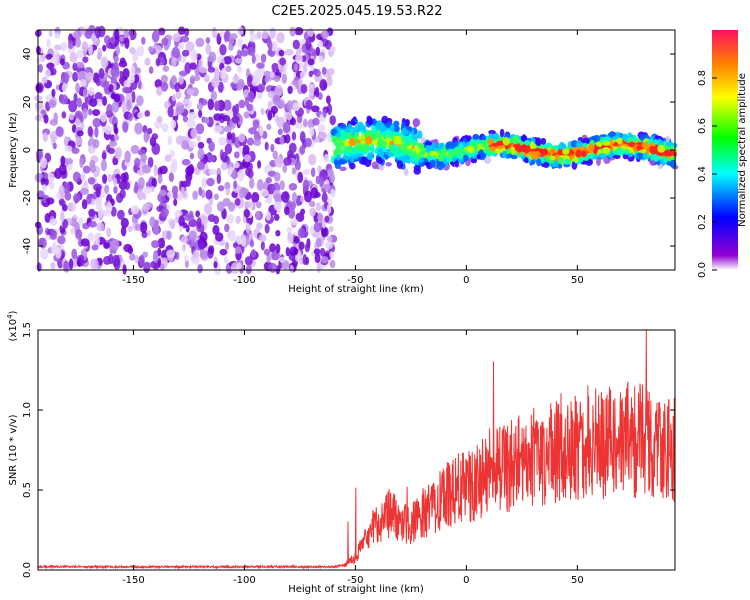 Image resolution: width=750 pixels, height=600 pixels. Describe the element at coordinates (27, 490) in the screenshot. I see `snr-y-tick-label: 0.5` at that location.